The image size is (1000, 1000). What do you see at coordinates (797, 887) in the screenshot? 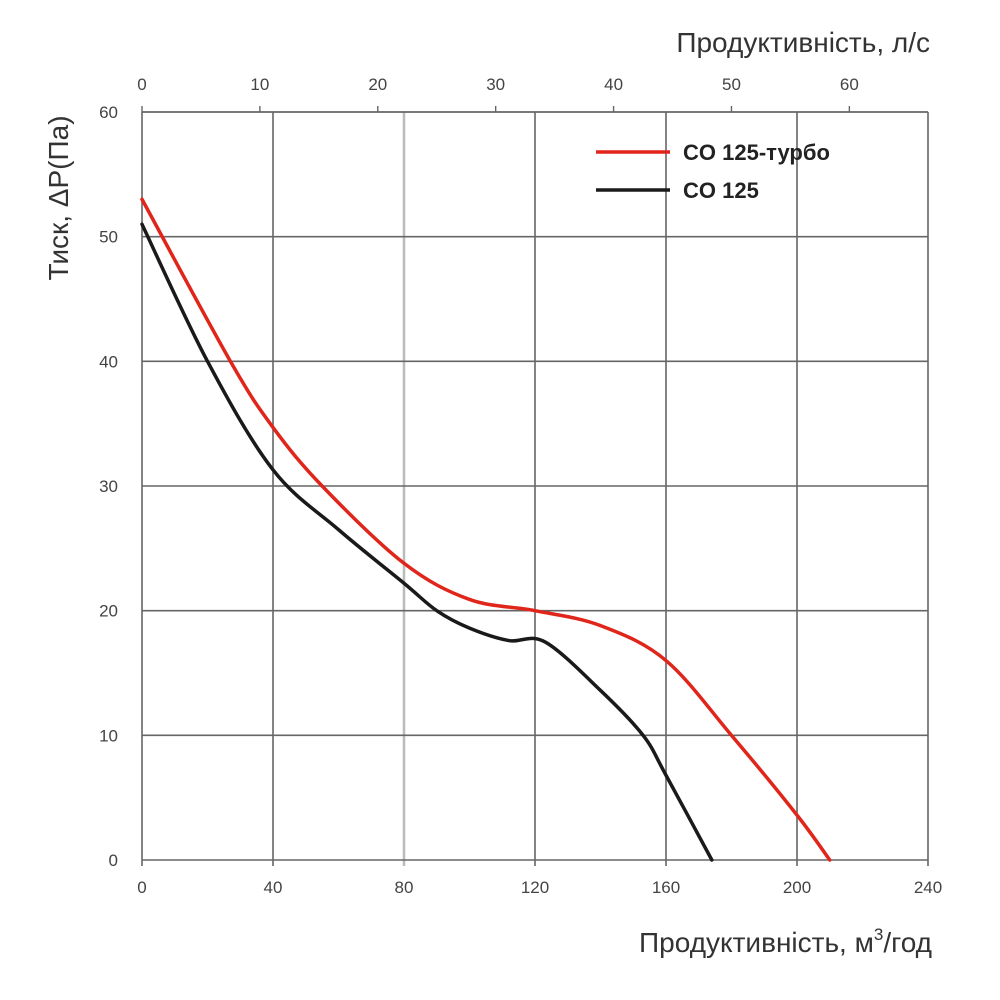
I see `x-tick-label: 200` at bounding box center [797, 887].